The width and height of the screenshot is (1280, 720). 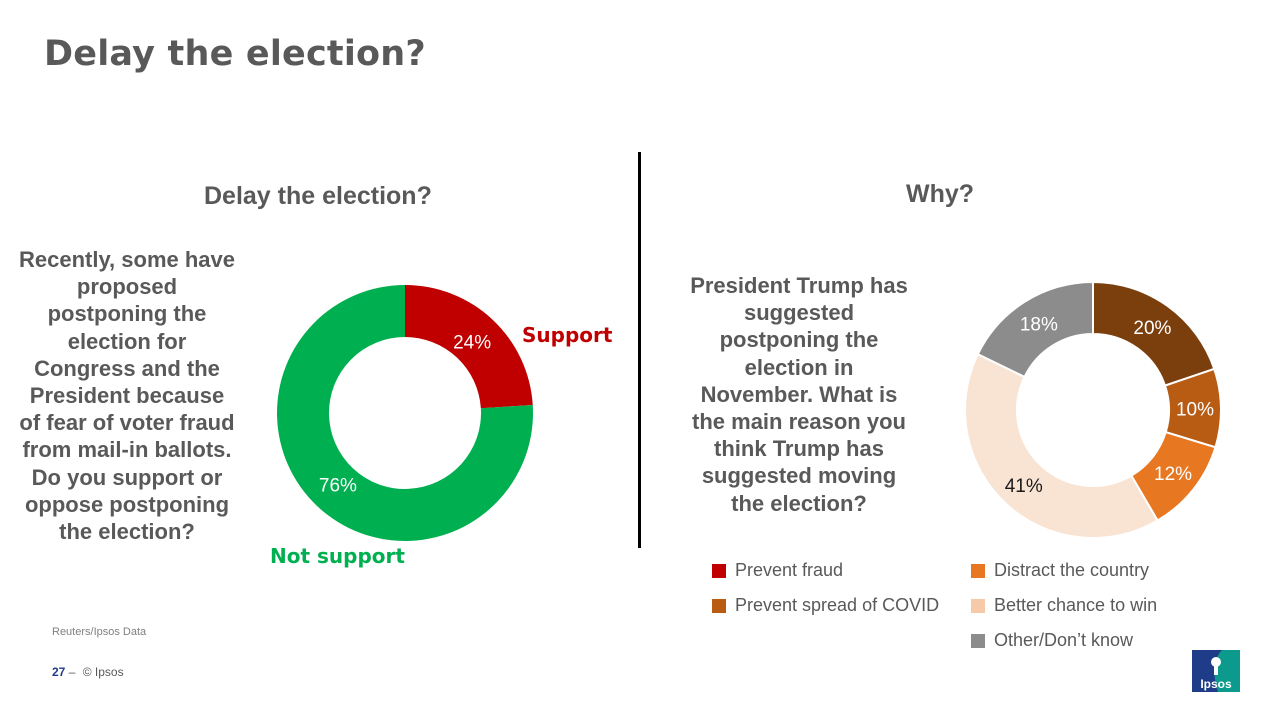 What do you see at coordinates (103, 672) in the screenshot?
I see `copyright: © Ipsos` at bounding box center [103, 672].